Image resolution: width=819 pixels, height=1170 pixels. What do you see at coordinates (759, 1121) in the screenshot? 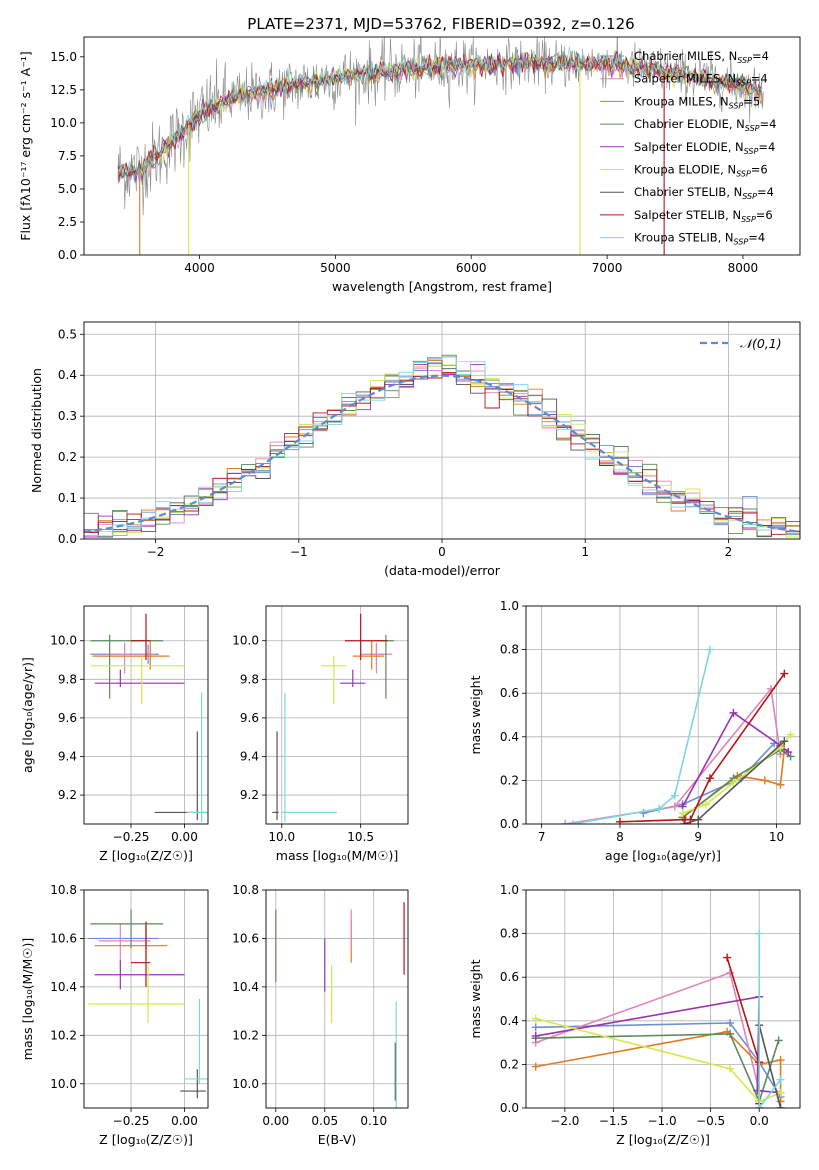
I see `x-tick-label: 0.0` at bounding box center [759, 1121].